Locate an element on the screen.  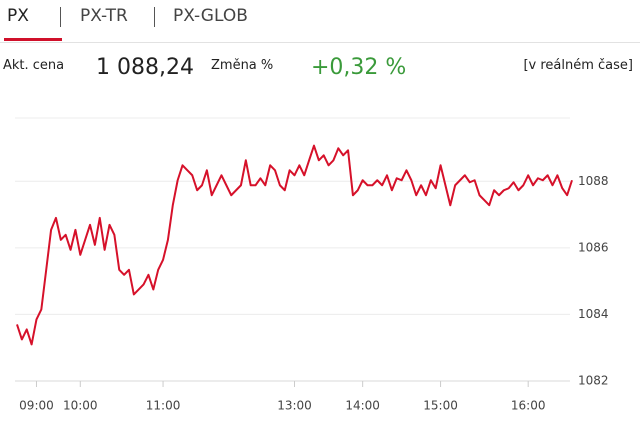
x-tick-label: 10:00 is located at coordinates (80, 406).